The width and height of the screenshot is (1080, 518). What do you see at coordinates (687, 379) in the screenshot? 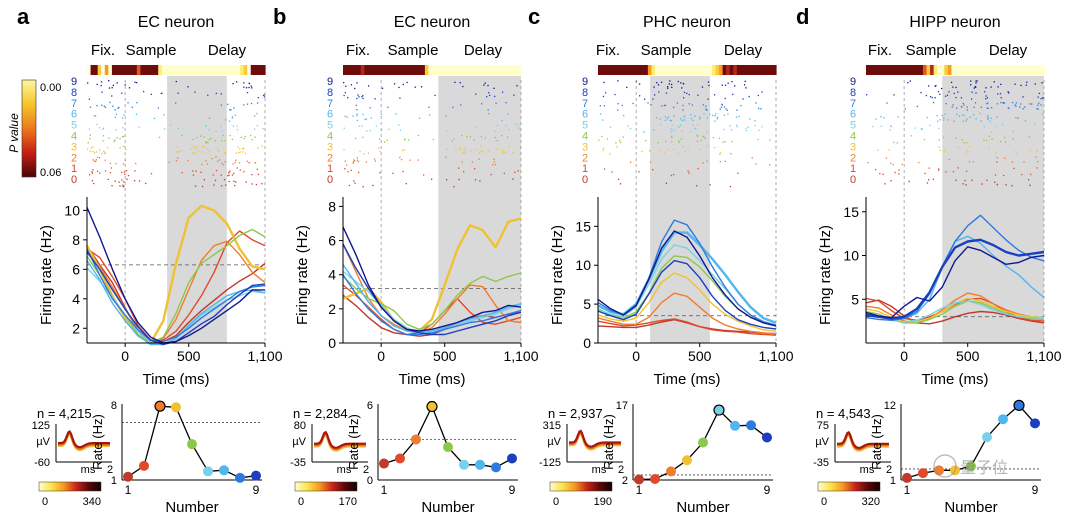
I see `x-axis-label: Time (ms)` at bounding box center [687, 379].